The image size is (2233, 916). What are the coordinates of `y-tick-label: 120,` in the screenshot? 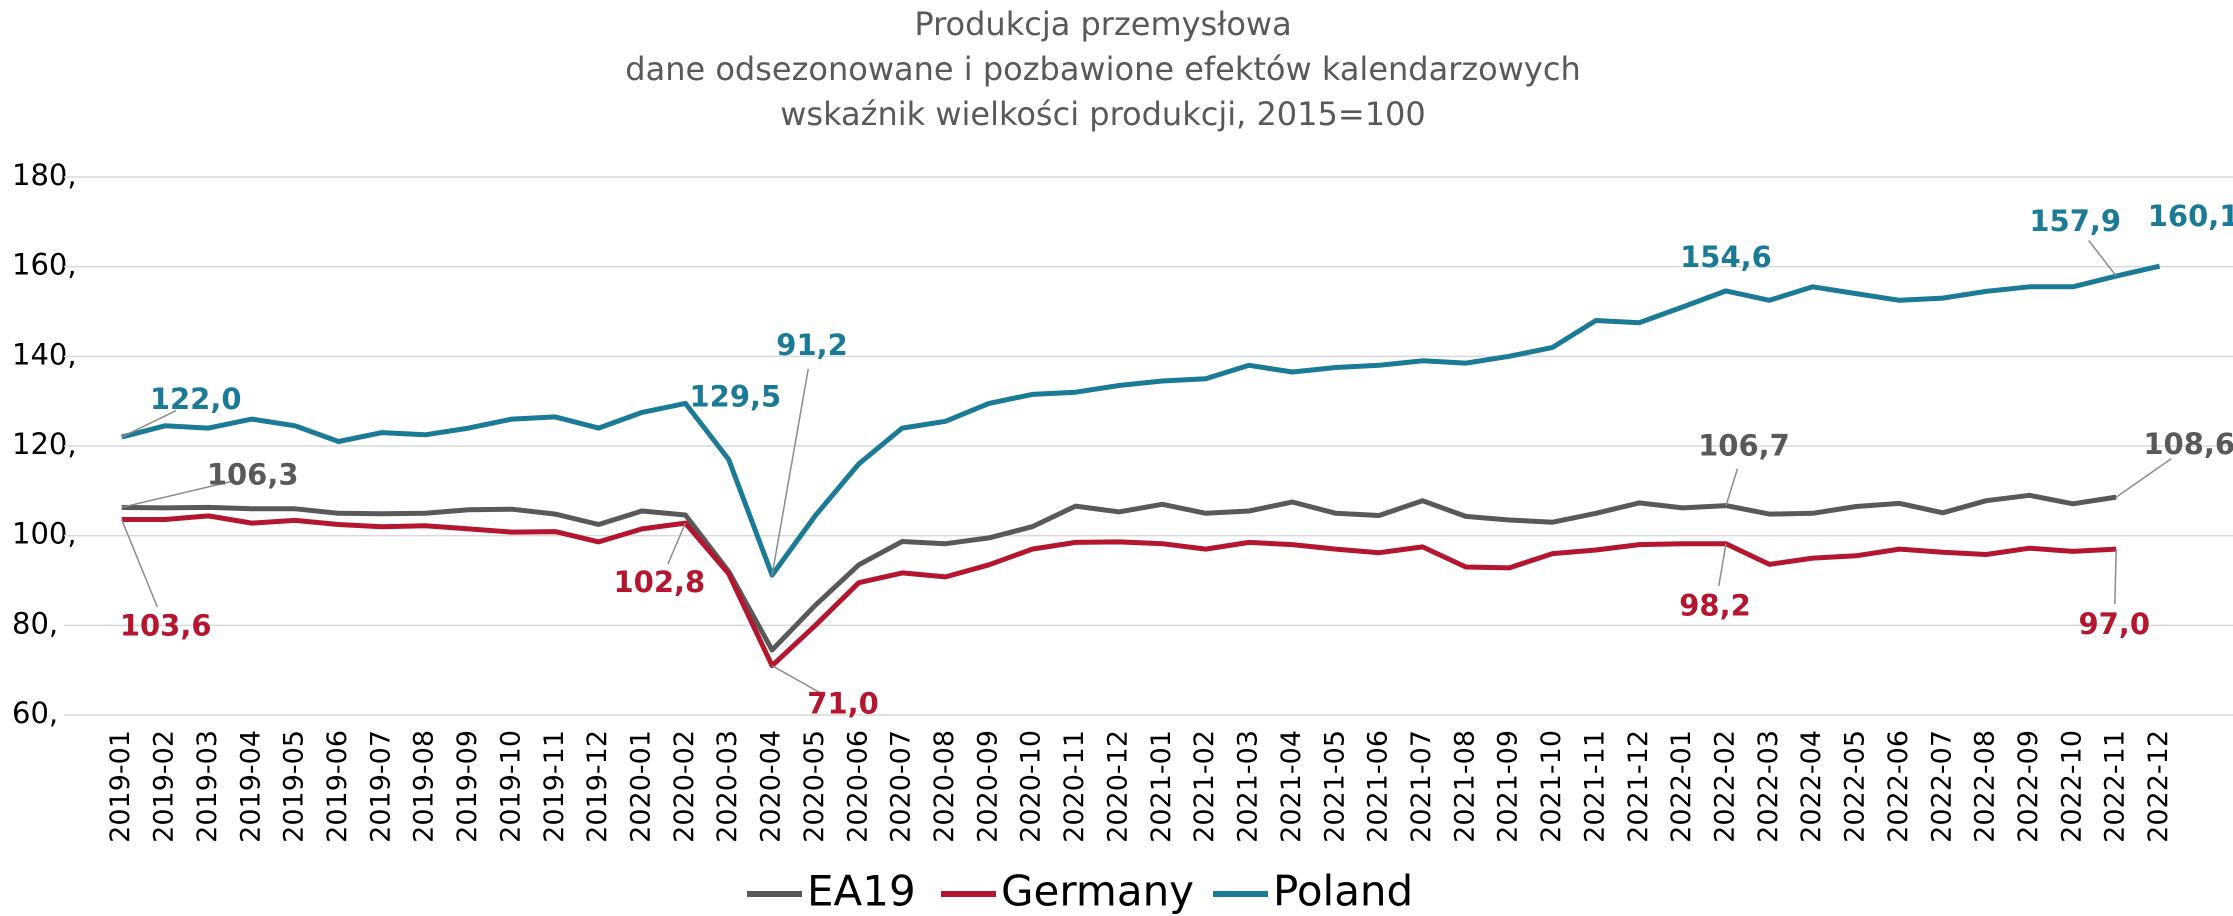 It's located at (44, 444).